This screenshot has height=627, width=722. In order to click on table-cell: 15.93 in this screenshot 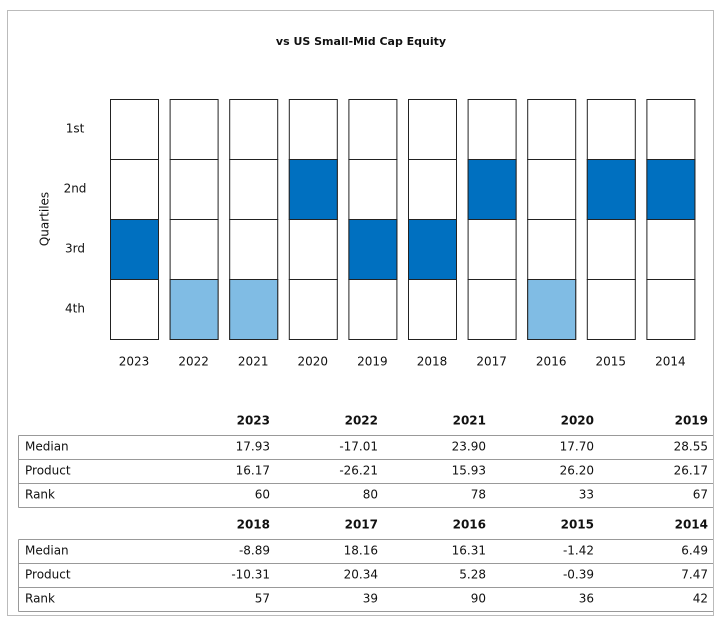, I will do `click(469, 471)`.